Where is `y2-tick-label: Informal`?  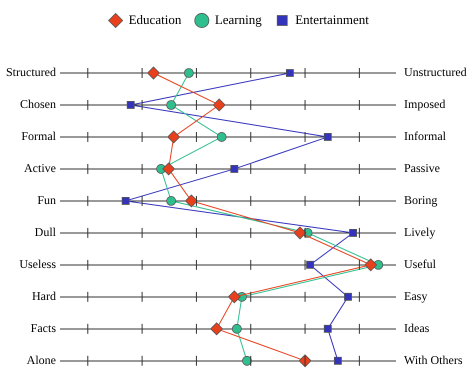 y2-tick-label: Informal is located at coordinates (425, 136).